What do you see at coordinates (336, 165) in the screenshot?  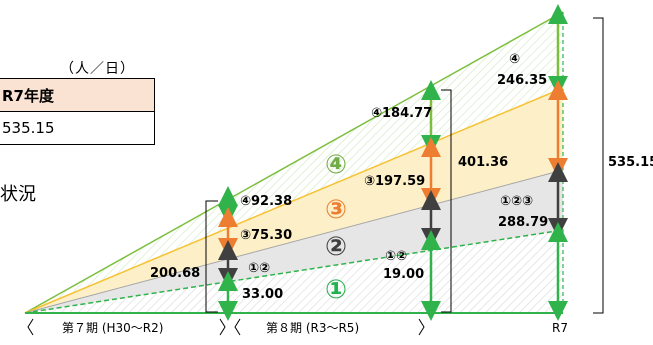 I see `zone-4-label: ④` at bounding box center [336, 165].